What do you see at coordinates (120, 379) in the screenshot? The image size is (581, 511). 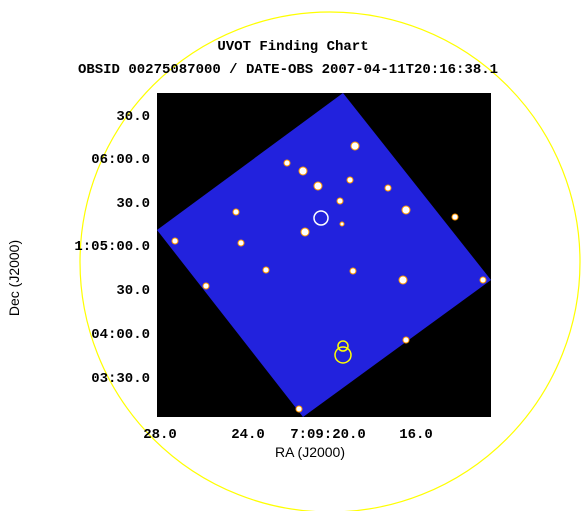 I see `y-tick-label: 03:30.0` at bounding box center [120, 379].